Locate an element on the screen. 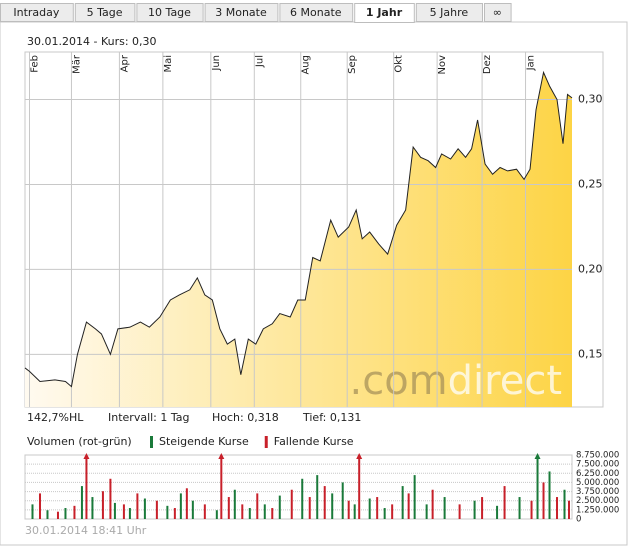 The width and height of the screenshot is (628, 546). tab-label: 6 Monate is located at coordinates (316, 12).